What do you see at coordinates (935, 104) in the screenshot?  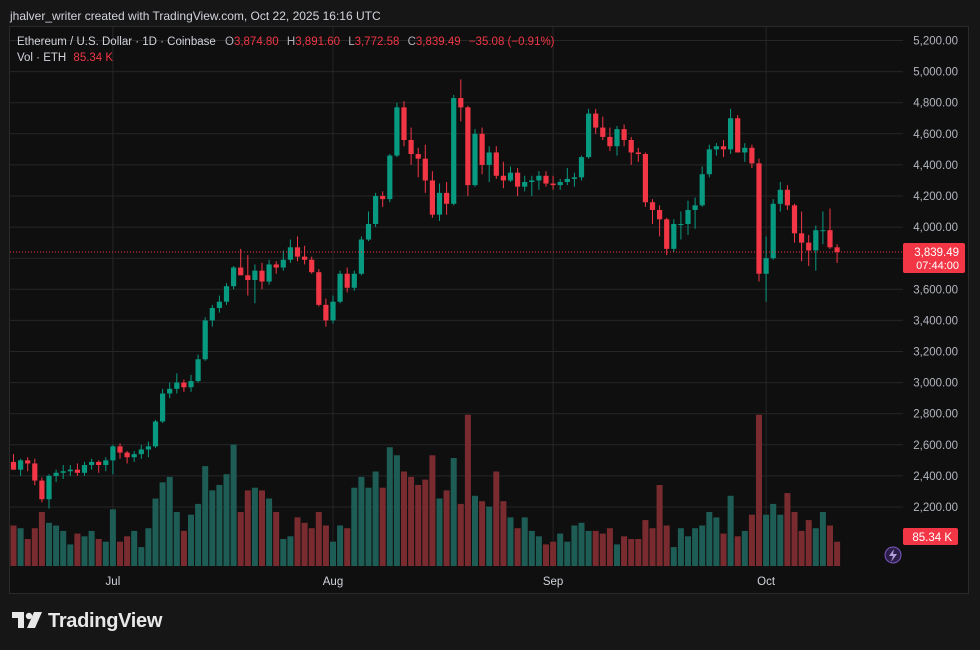 I see `y-tick-label: 4,800.00` at bounding box center [935, 104].